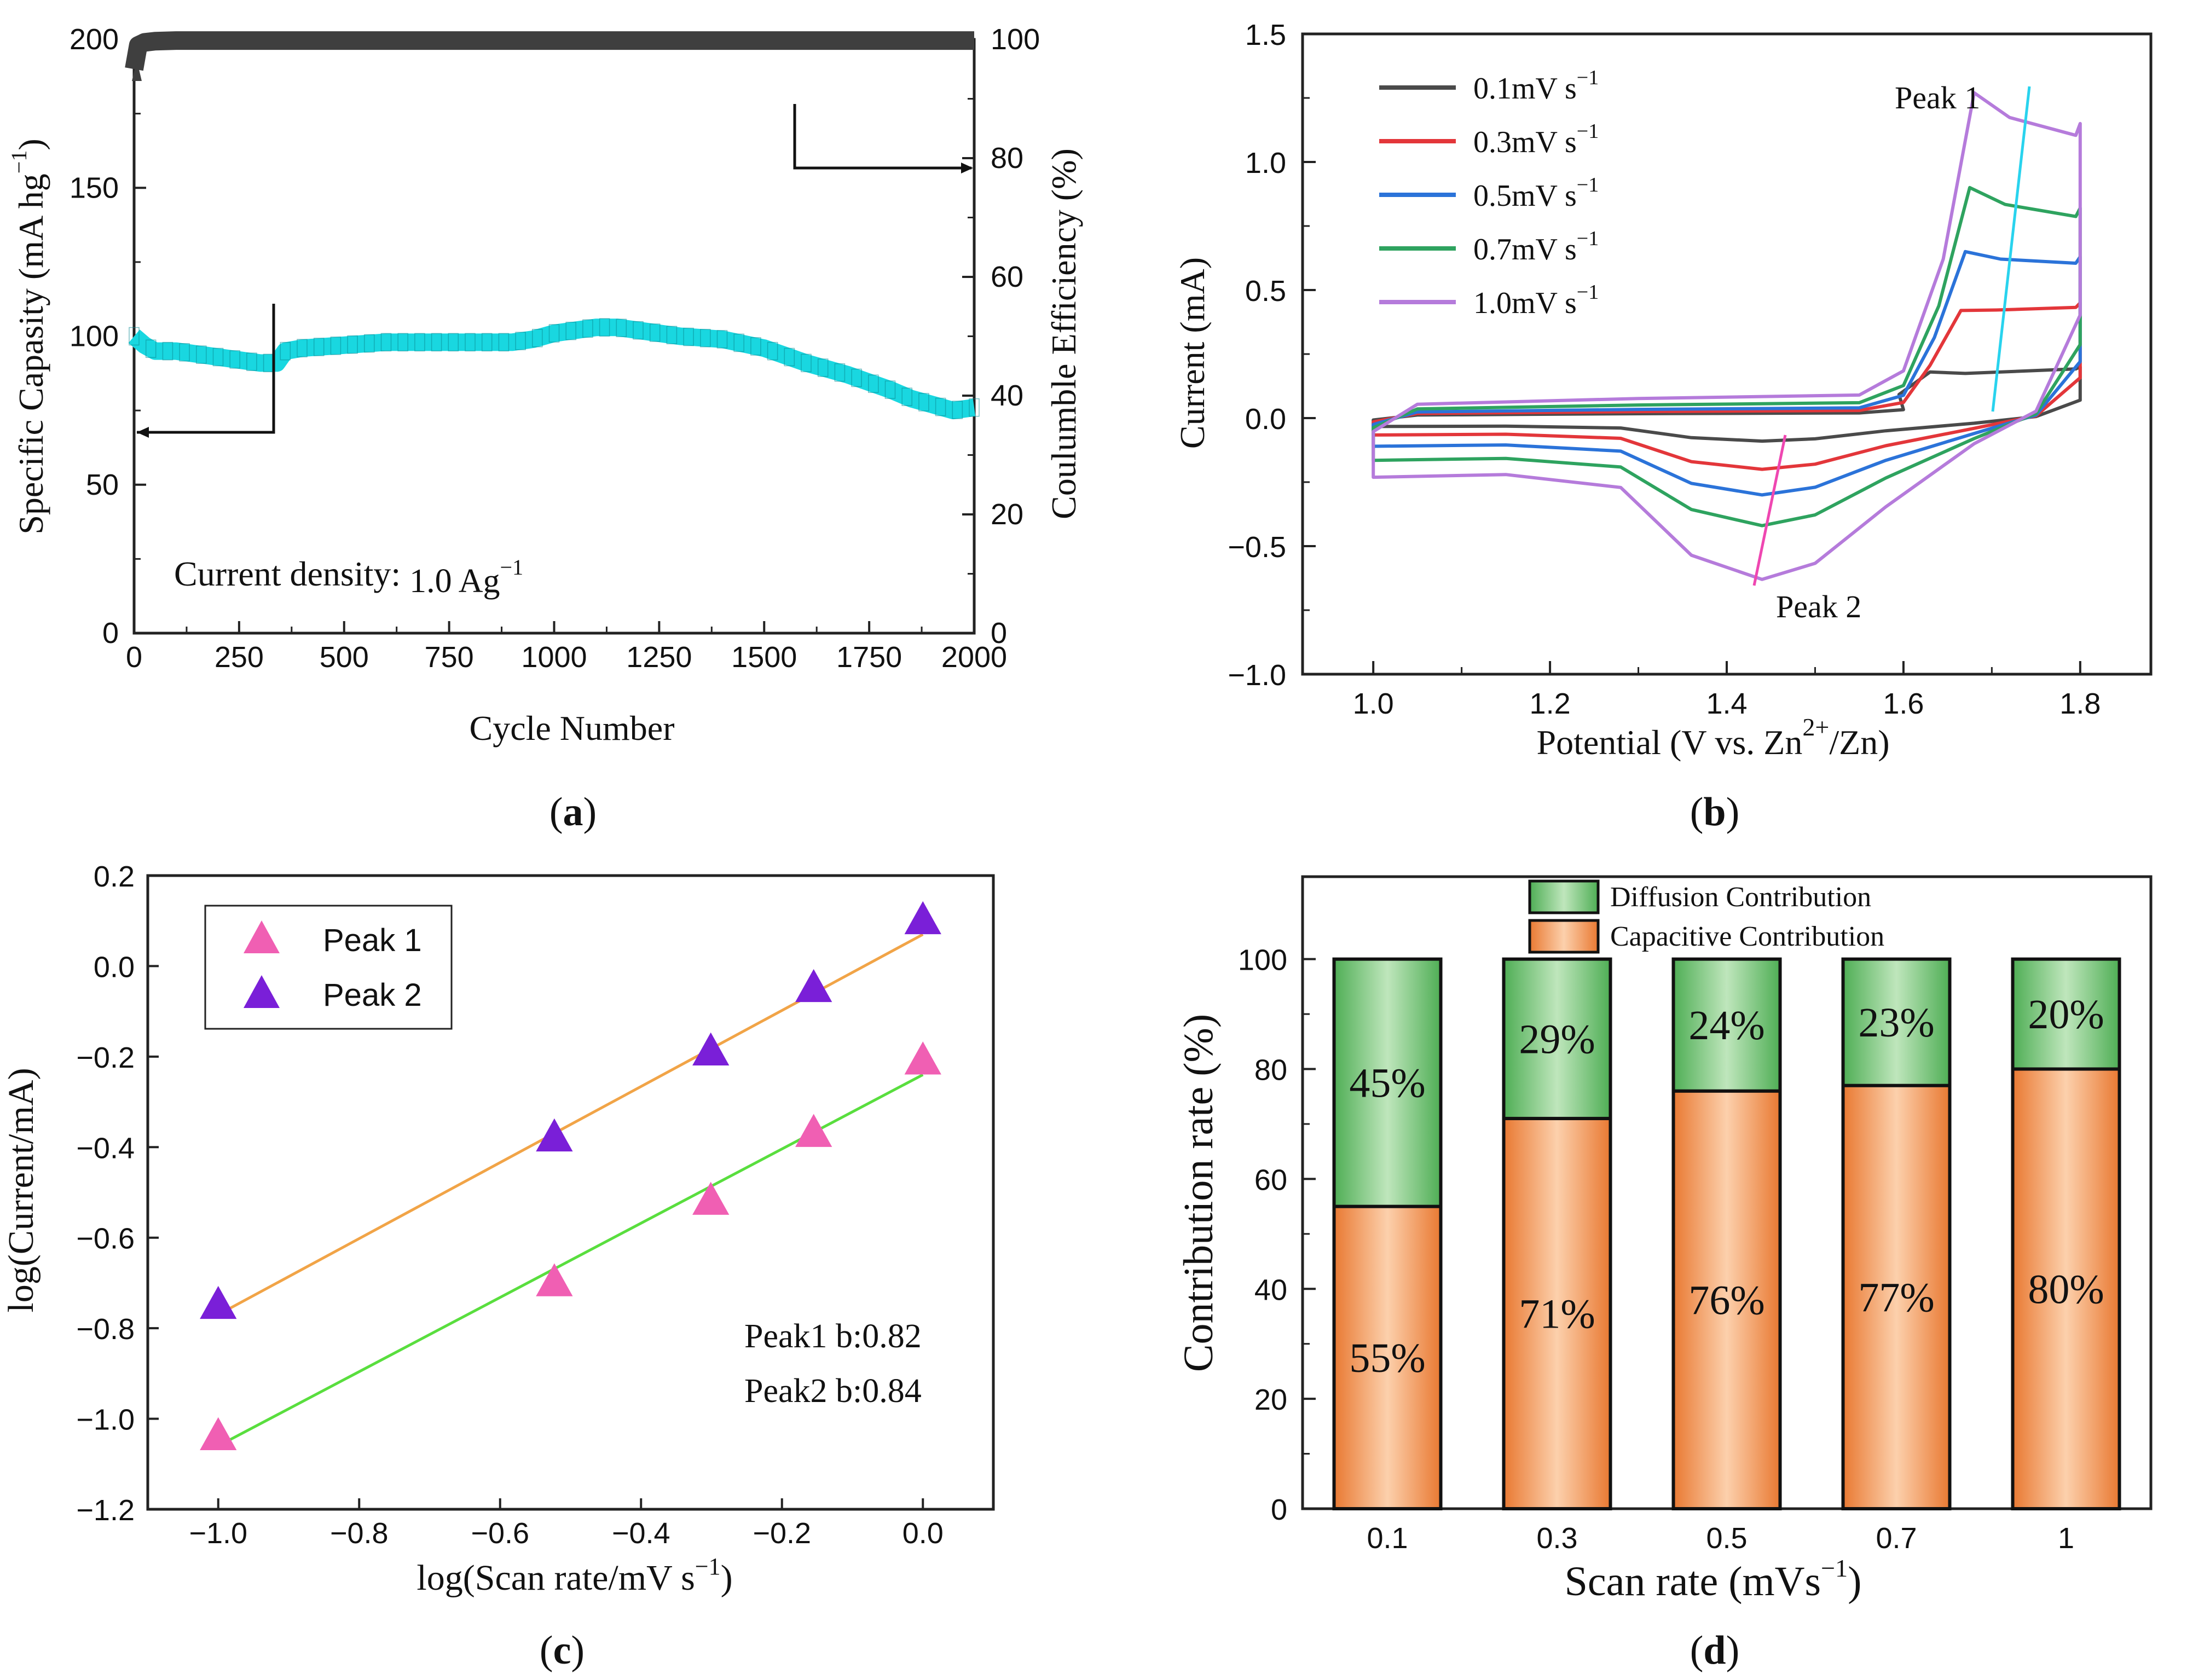 The image size is (2210, 1680). I want to click on diffusion-percent-label: 20%, so click(2066, 1015).